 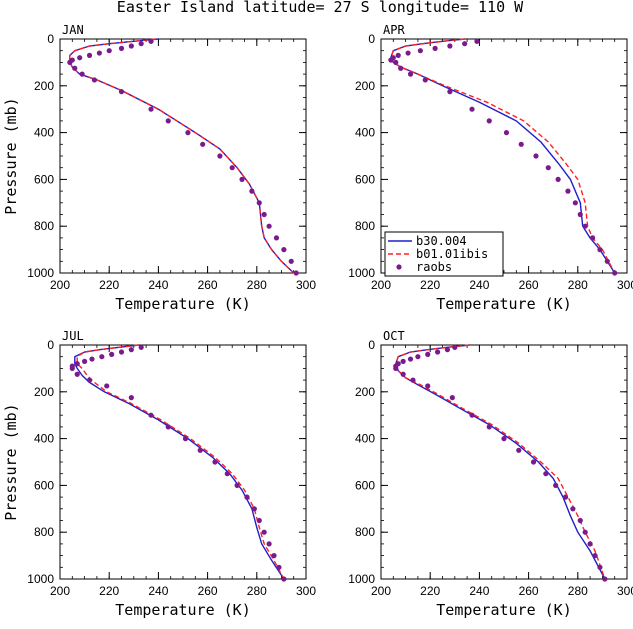 I want to click on panel-label: OCT, so click(x=394, y=336).